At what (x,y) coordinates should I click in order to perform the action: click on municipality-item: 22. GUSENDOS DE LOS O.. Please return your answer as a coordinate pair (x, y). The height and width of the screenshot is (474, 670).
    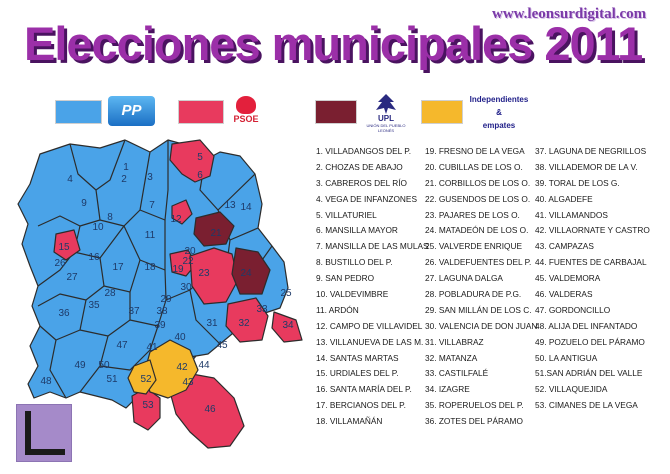
    Looking at the image, I should click on (478, 198).